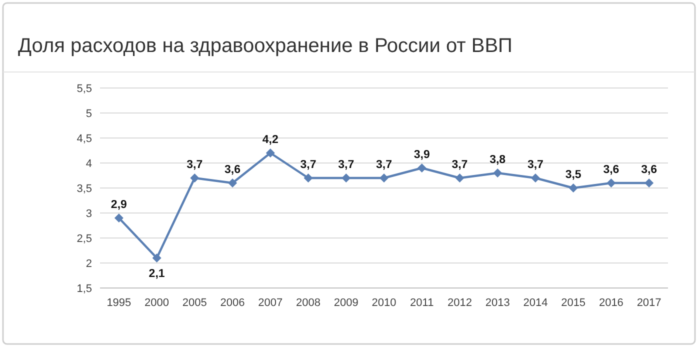 Image resolution: width=700 pixels, height=350 pixels. I want to click on x-tick-label: 2008, so click(308, 303).